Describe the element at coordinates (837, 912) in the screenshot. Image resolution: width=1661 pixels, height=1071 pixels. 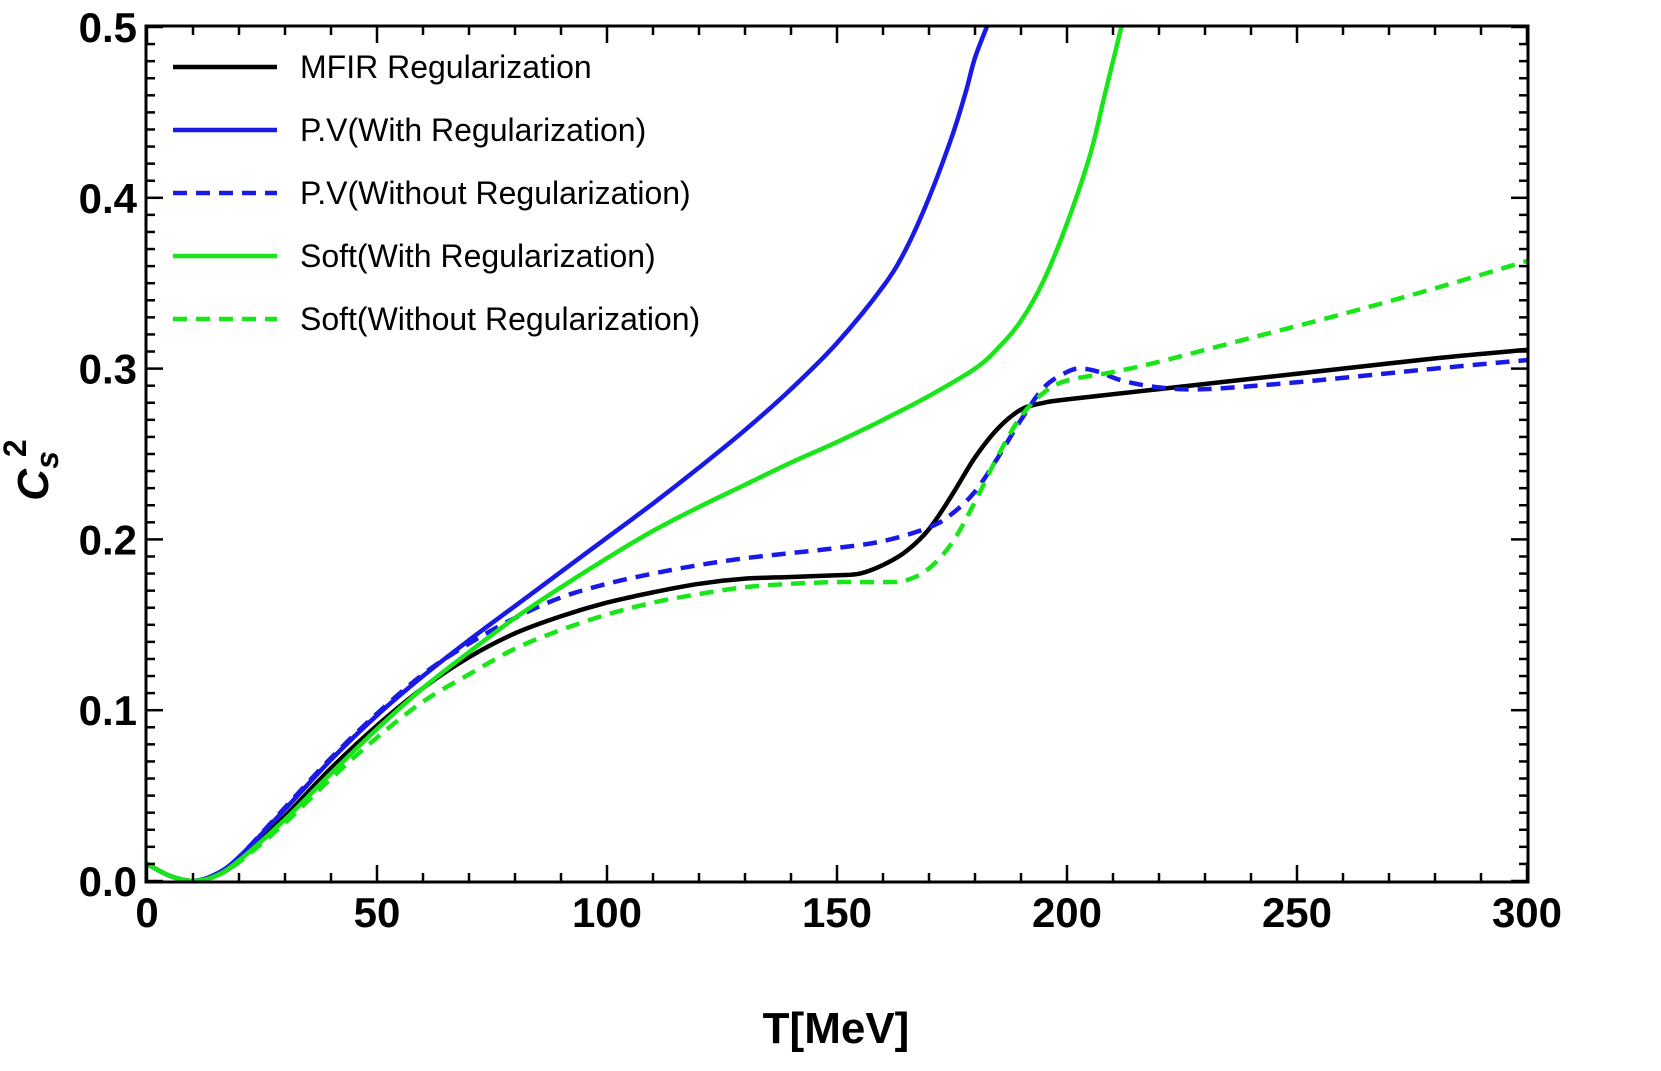
I see `x-tick-label: 150` at that location.